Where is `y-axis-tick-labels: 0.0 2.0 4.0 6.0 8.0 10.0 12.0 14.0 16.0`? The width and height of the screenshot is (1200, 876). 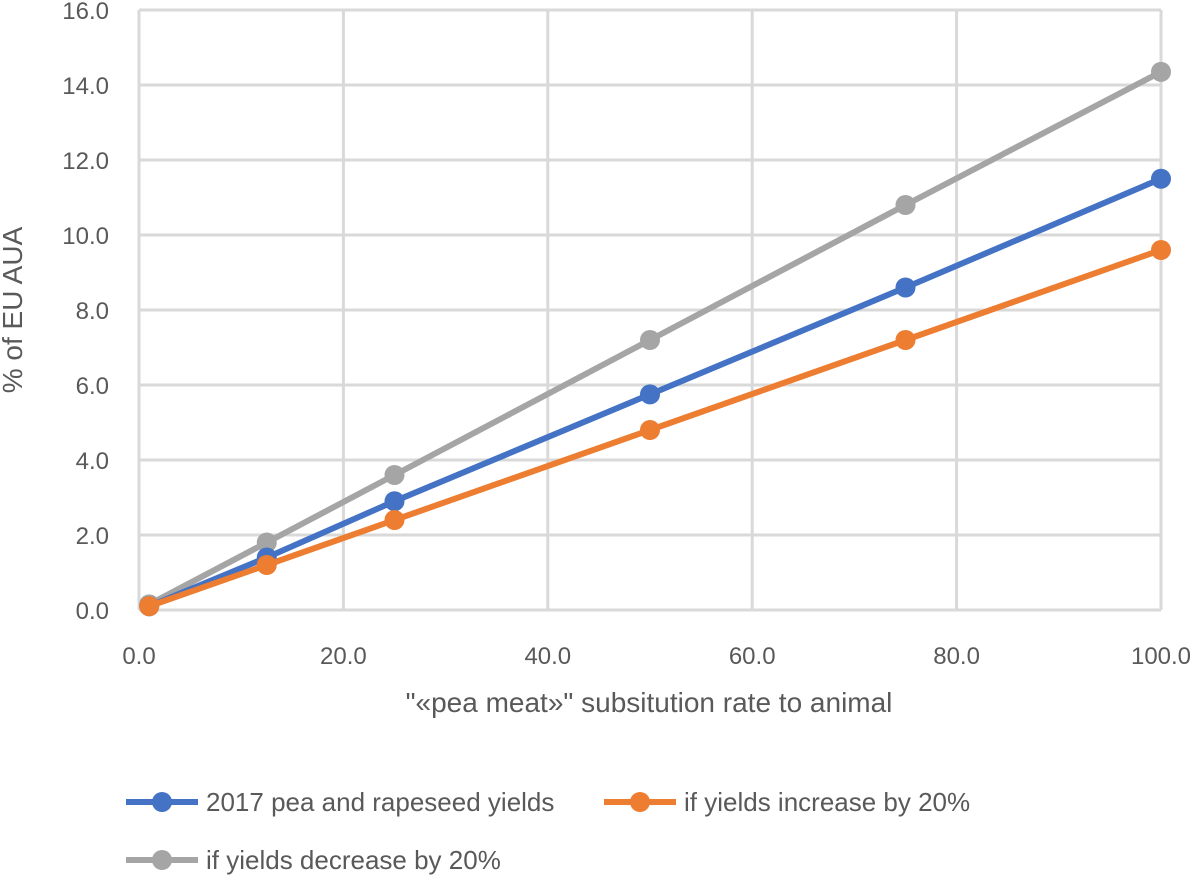
y-axis-tick-labels: 0.0 2.0 4.0 6.0 8.0 10.0 12.0 14.0 16.0 is located at coordinates (85, 312).